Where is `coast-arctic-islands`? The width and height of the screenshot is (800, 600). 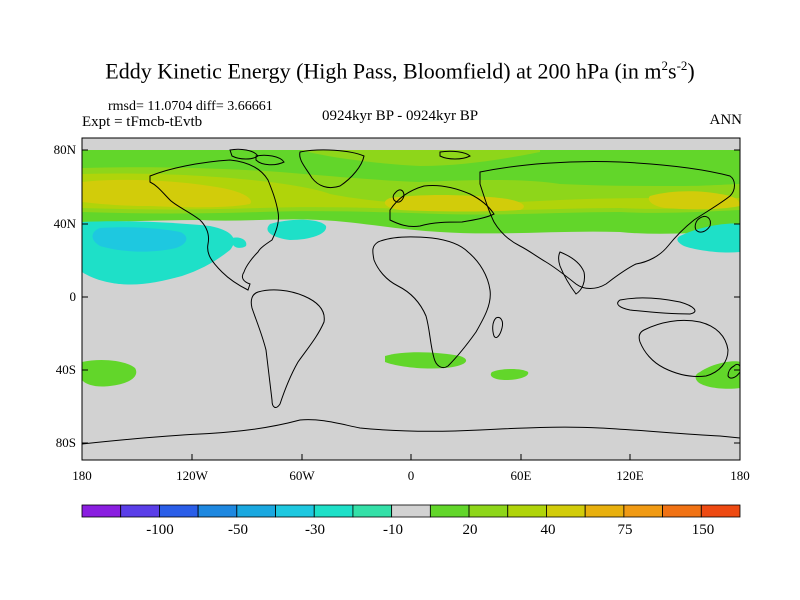
coast-arctic-islands is located at coordinates (350, 157).